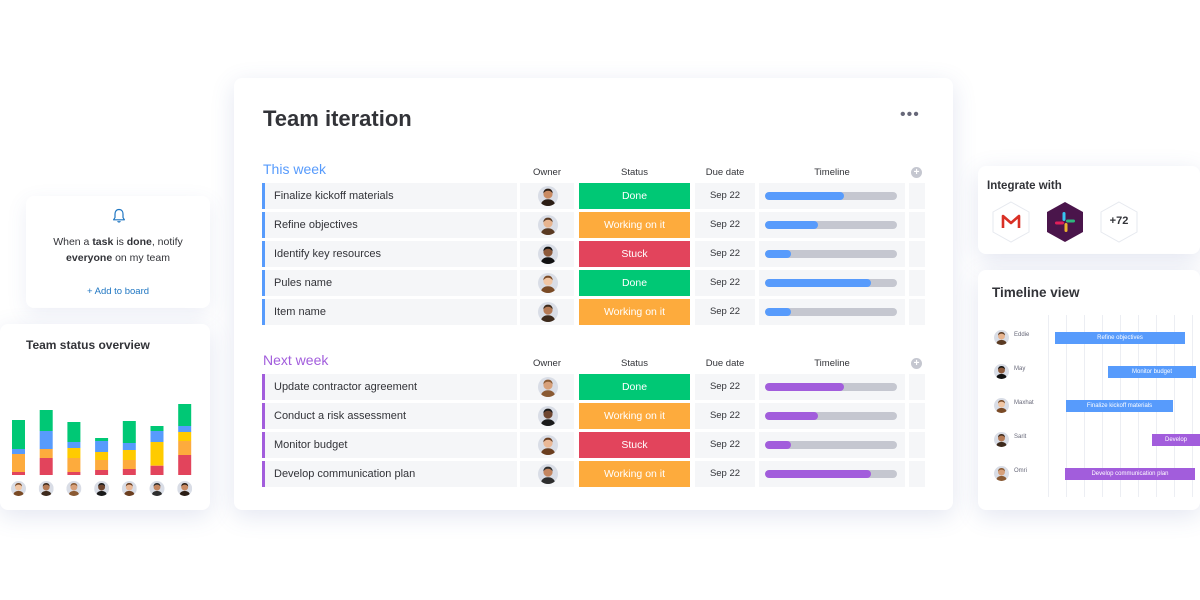  I want to click on table-row: Update contractor agreement Done Sep 22, so click(593, 387).